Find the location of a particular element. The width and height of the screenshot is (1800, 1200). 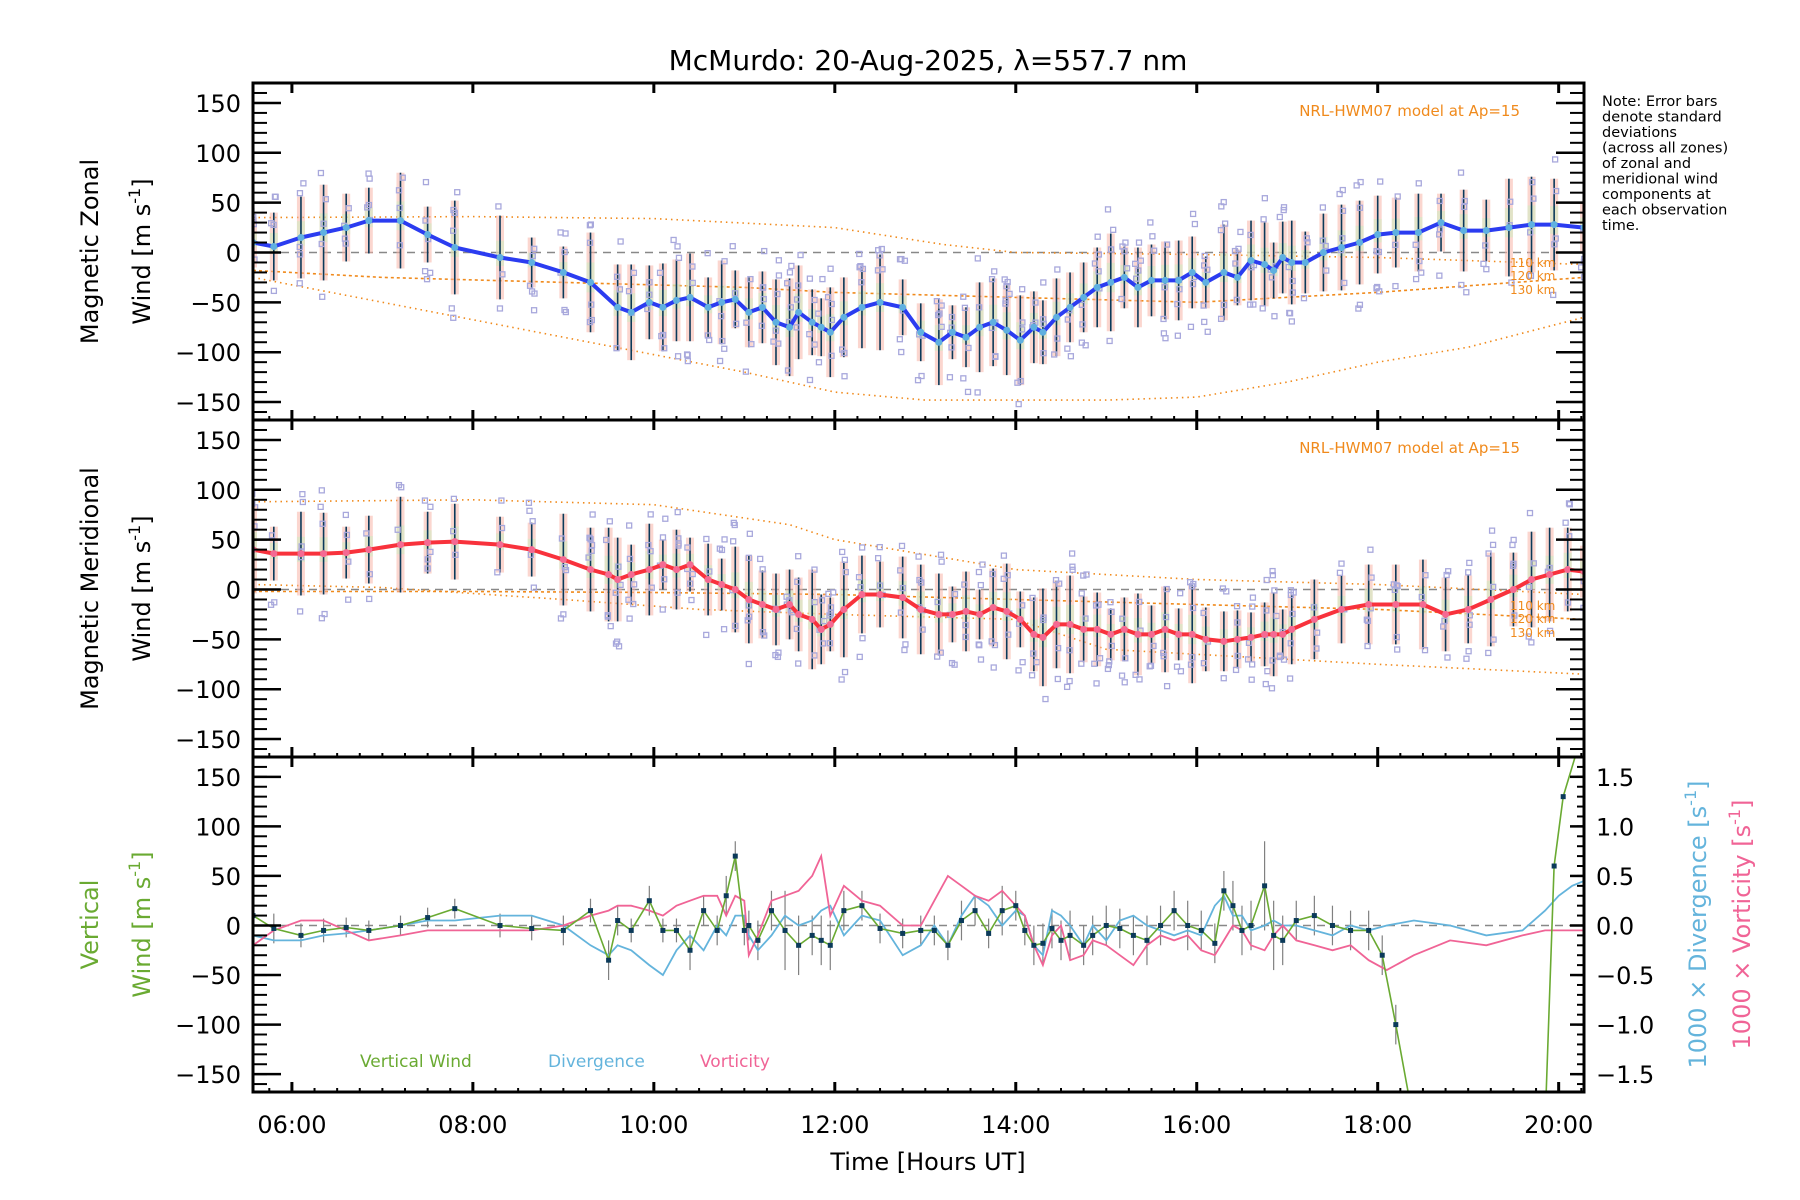

y-axis-title-line1: Magnetic Zonal is located at coordinates (90, 251).